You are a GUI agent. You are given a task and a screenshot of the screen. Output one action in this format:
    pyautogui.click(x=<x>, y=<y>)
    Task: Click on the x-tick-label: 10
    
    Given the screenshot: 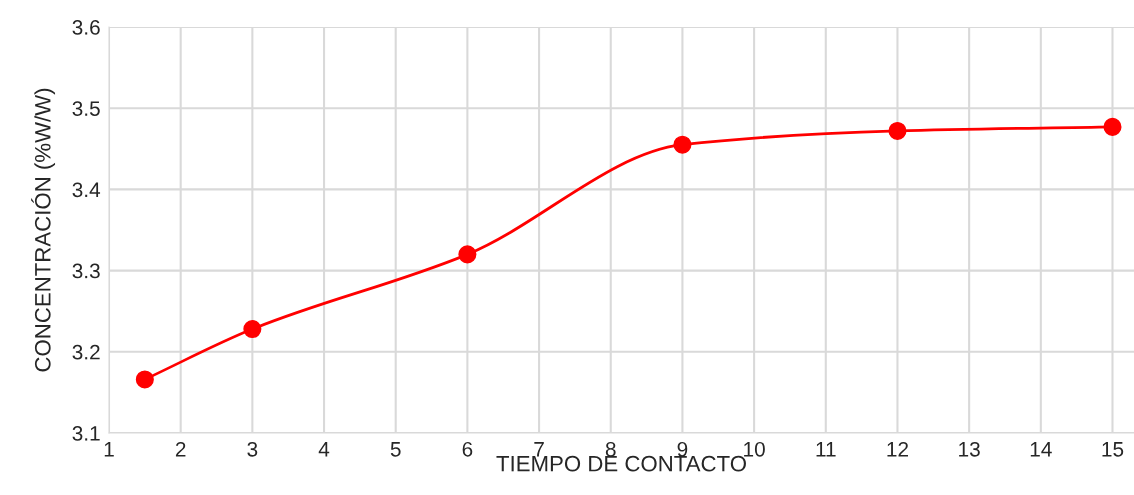 What is the action you would take?
    pyautogui.click(x=754, y=449)
    